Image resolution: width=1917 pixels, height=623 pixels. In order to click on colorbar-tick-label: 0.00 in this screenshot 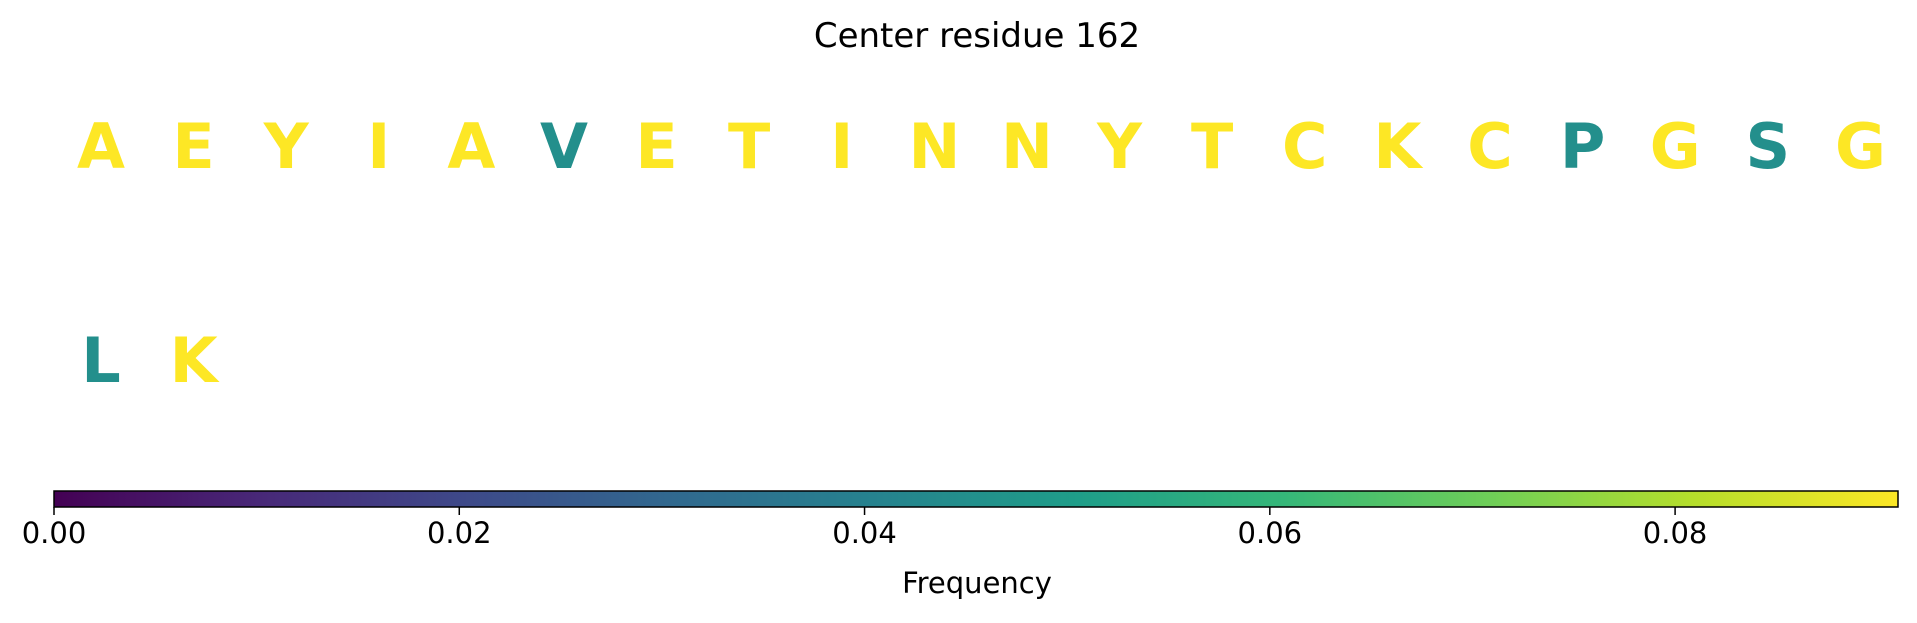, I will do `click(54, 533)`.